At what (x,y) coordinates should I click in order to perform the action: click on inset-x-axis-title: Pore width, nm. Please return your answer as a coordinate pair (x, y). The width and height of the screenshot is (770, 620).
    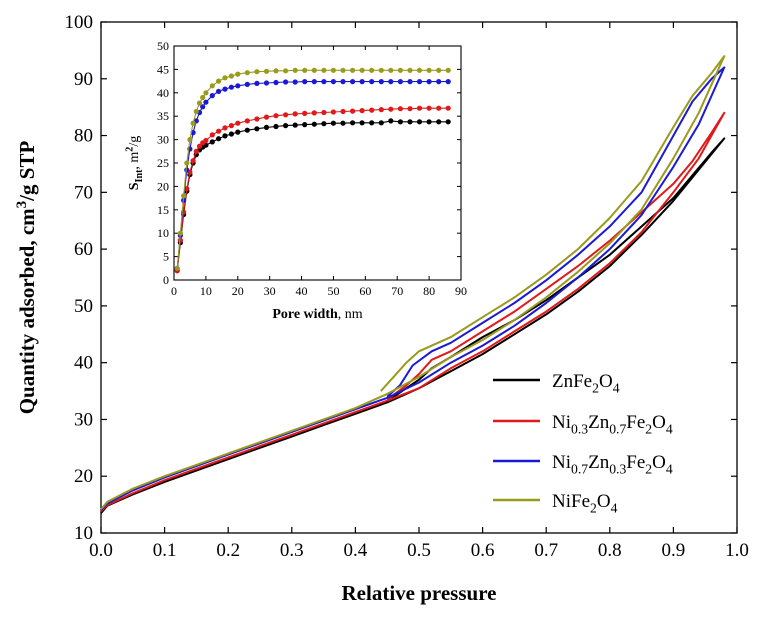
    Looking at the image, I should click on (317, 314).